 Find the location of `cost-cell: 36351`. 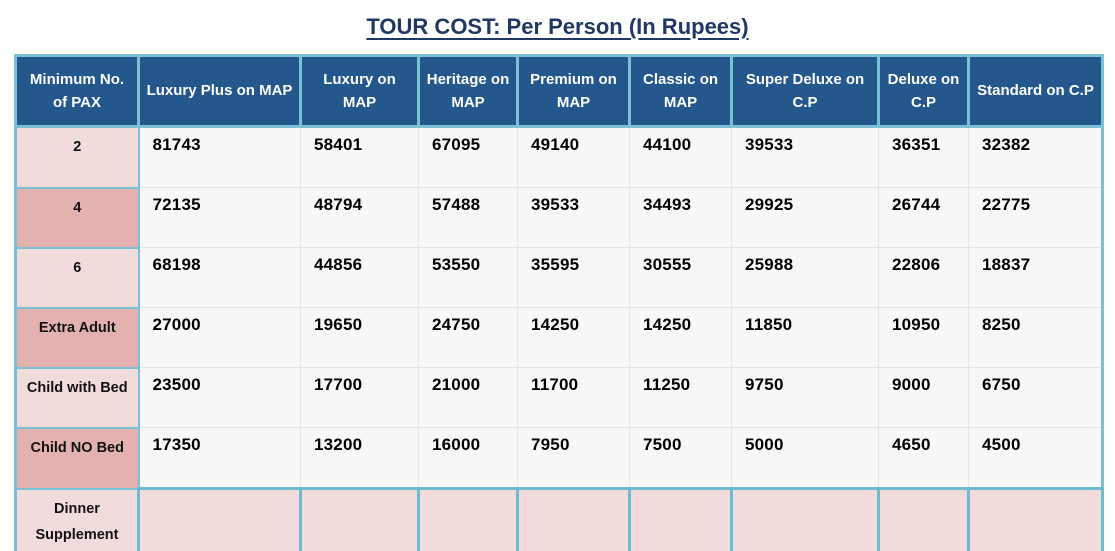

cost-cell: 36351 is located at coordinates (923, 157).